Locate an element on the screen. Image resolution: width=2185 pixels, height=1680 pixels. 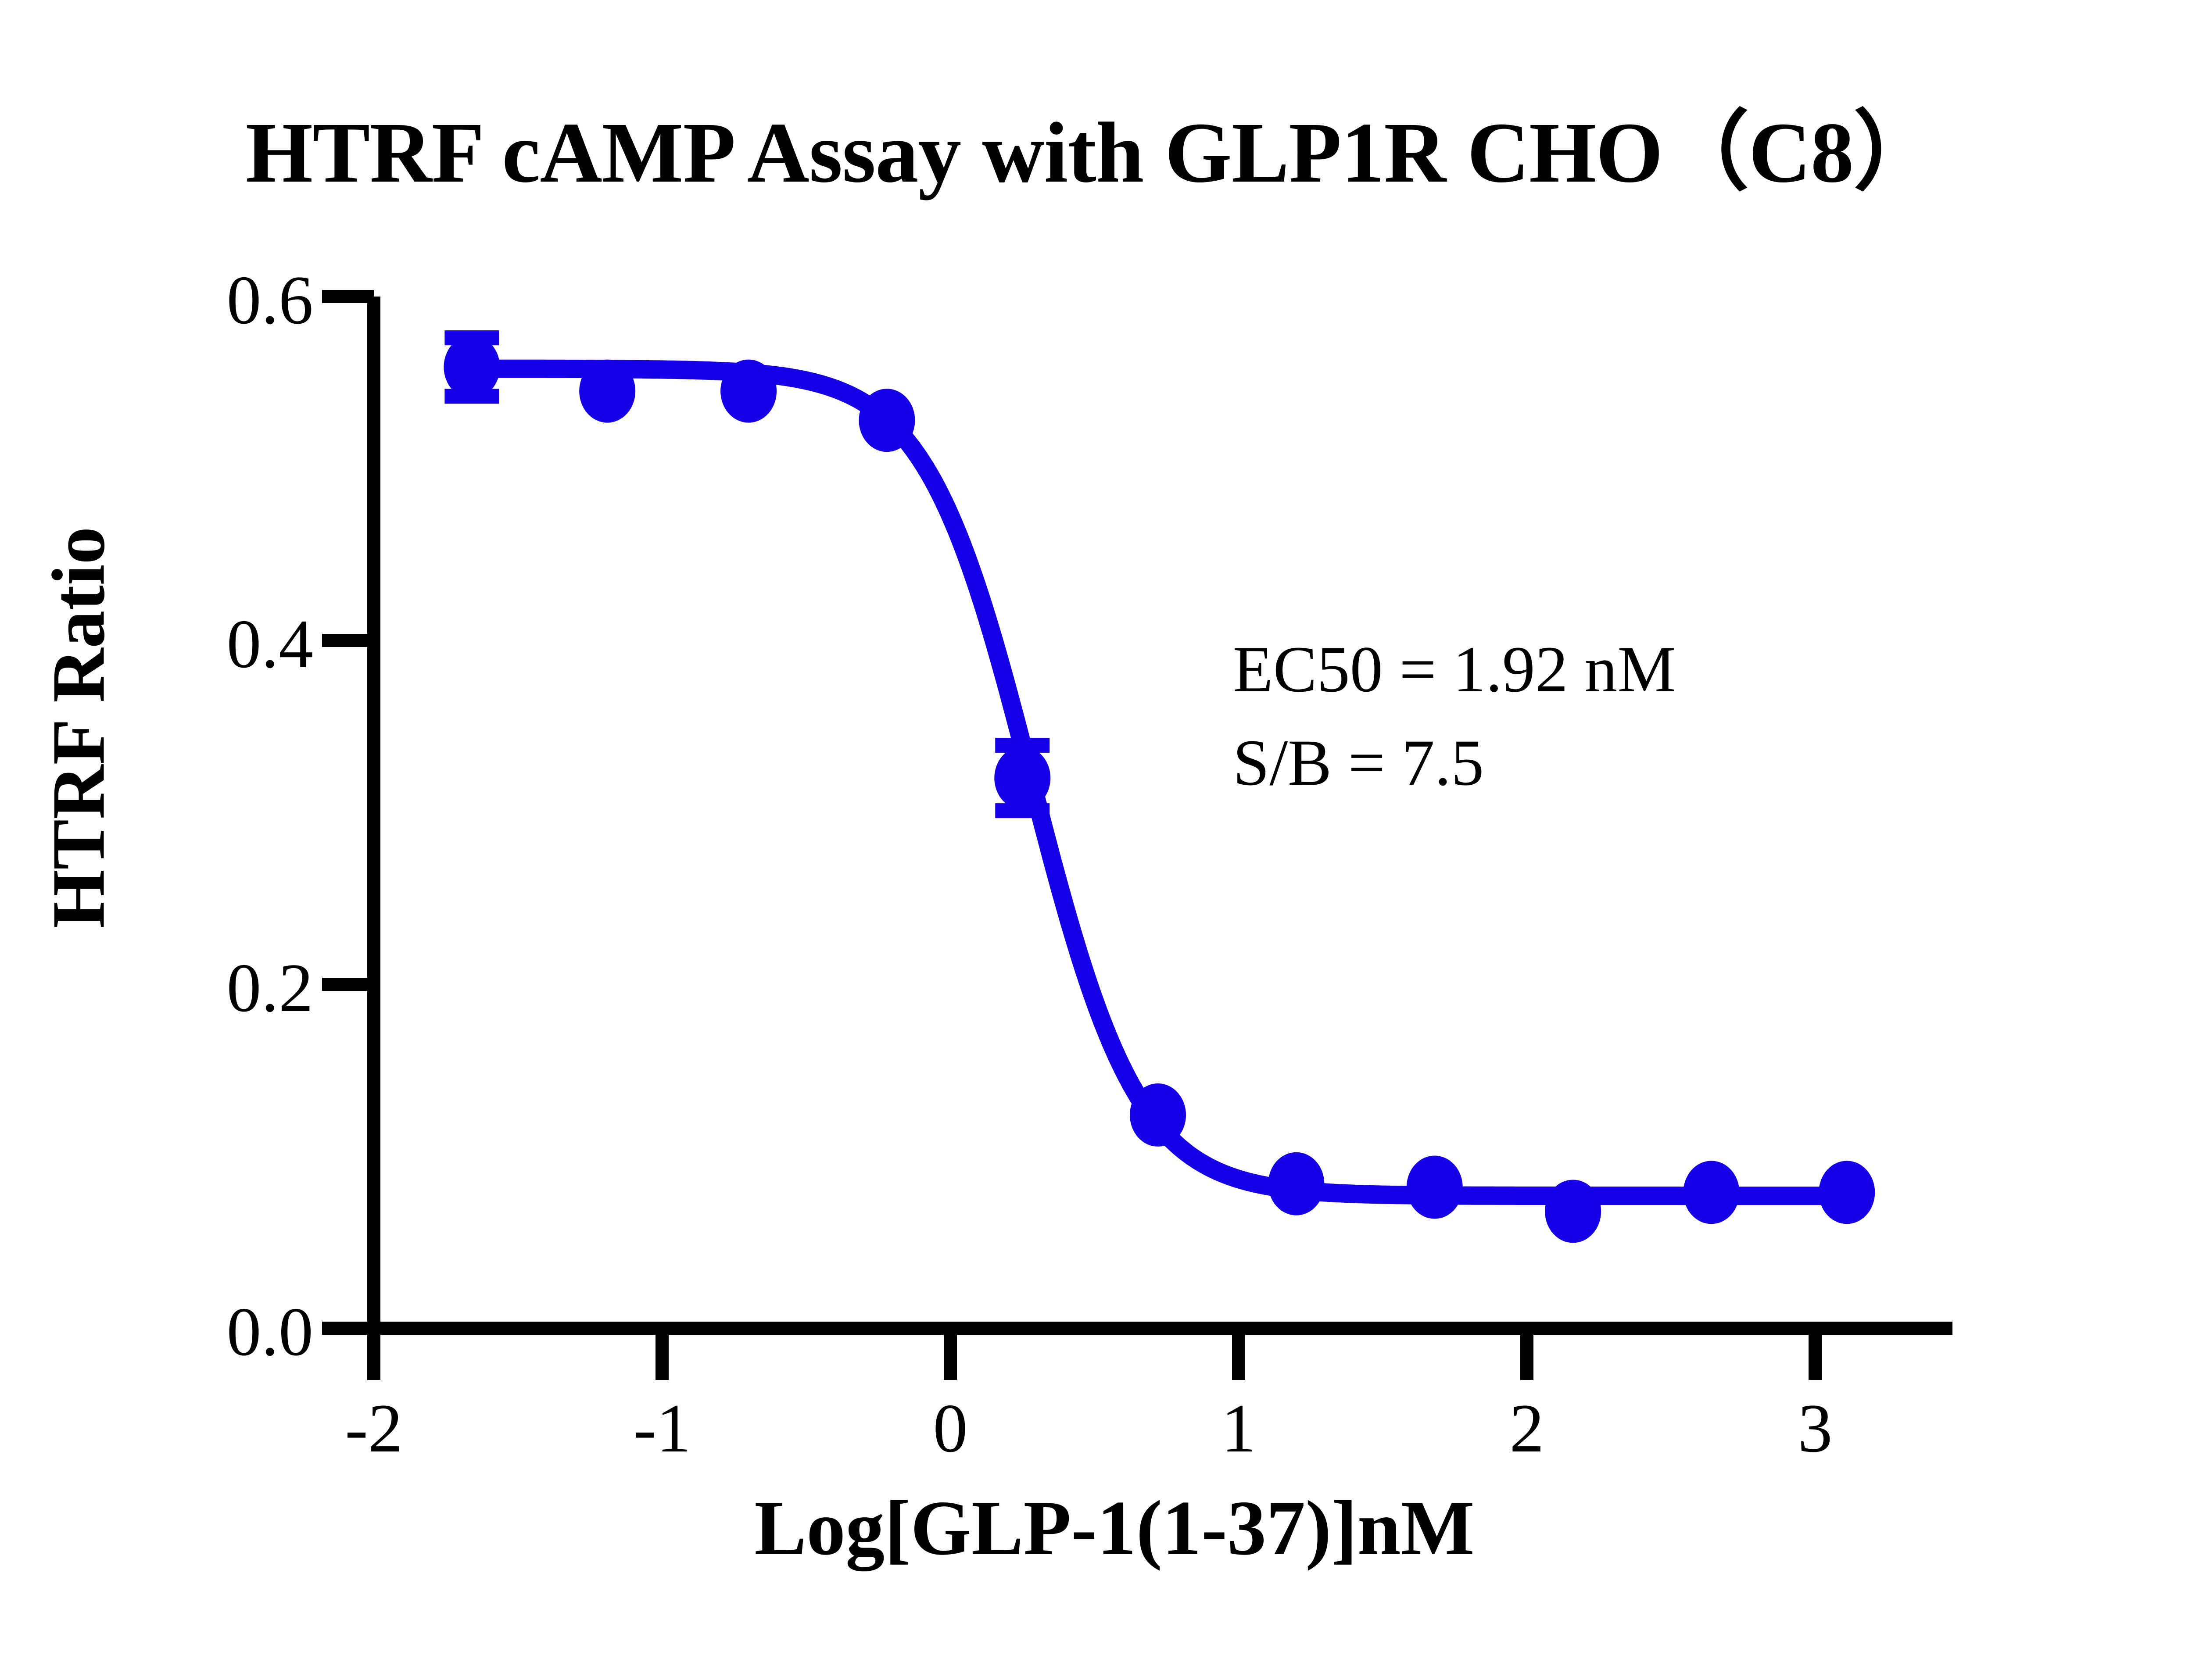
ec50-annotation: EC50 = 1.92 nM is located at coordinates (1455, 669).